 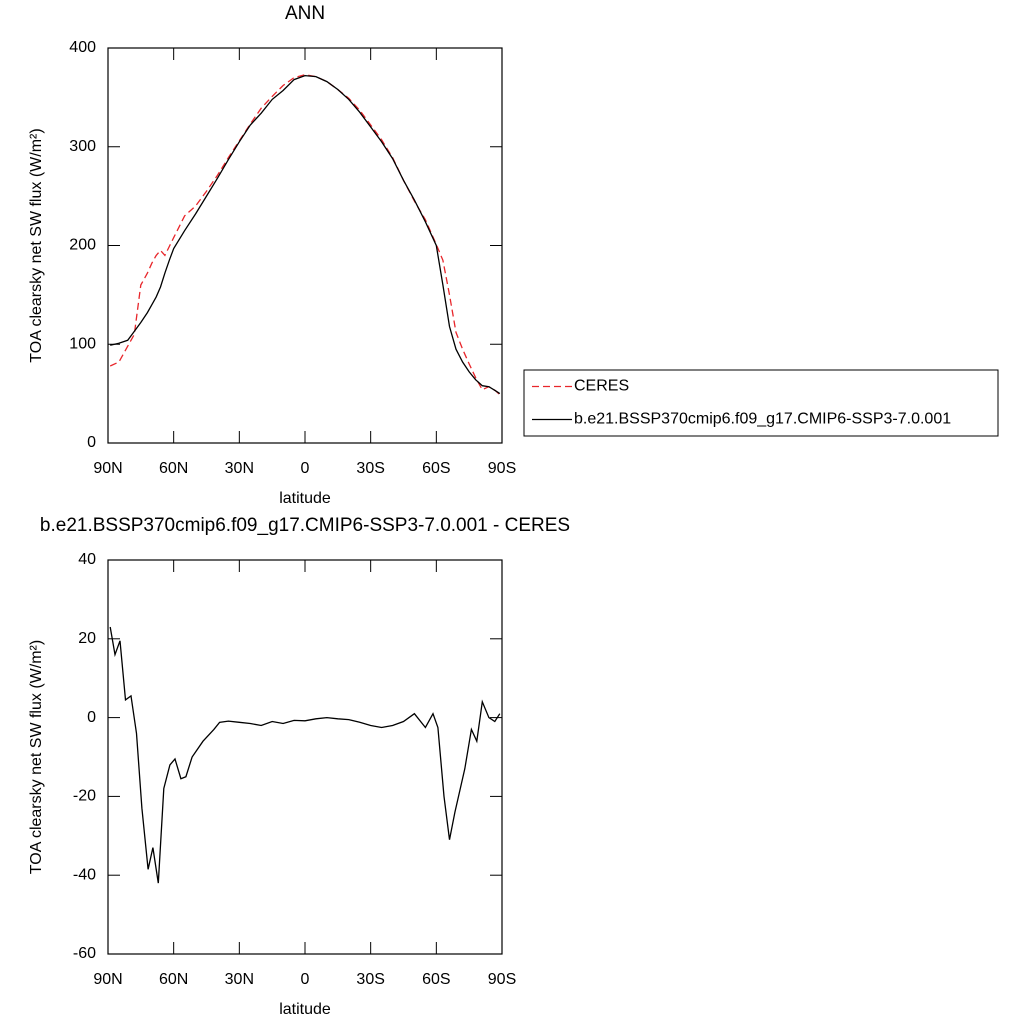 What do you see at coordinates (601, 386) in the screenshot?
I see `legend-label: CERES` at bounding box center [601, 386].